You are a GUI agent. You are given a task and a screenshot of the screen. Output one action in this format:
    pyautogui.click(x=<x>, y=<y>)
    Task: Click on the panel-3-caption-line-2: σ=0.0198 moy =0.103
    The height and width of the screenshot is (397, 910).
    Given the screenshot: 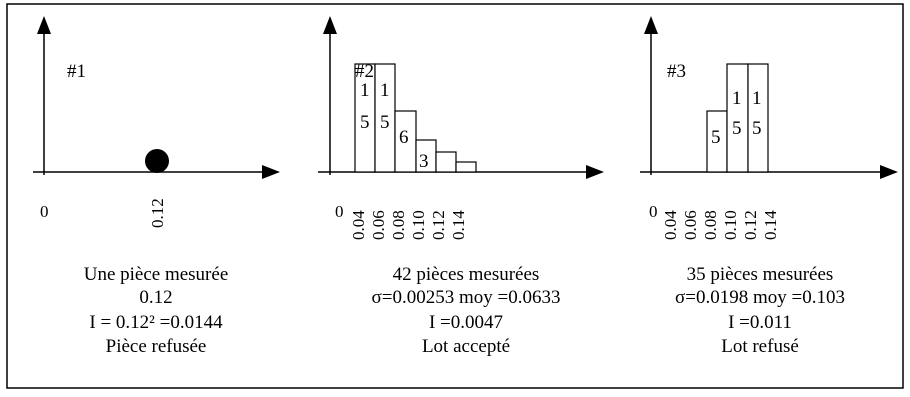 What is the action you would take?
    pyautogui.click(x=760, y=297)
    